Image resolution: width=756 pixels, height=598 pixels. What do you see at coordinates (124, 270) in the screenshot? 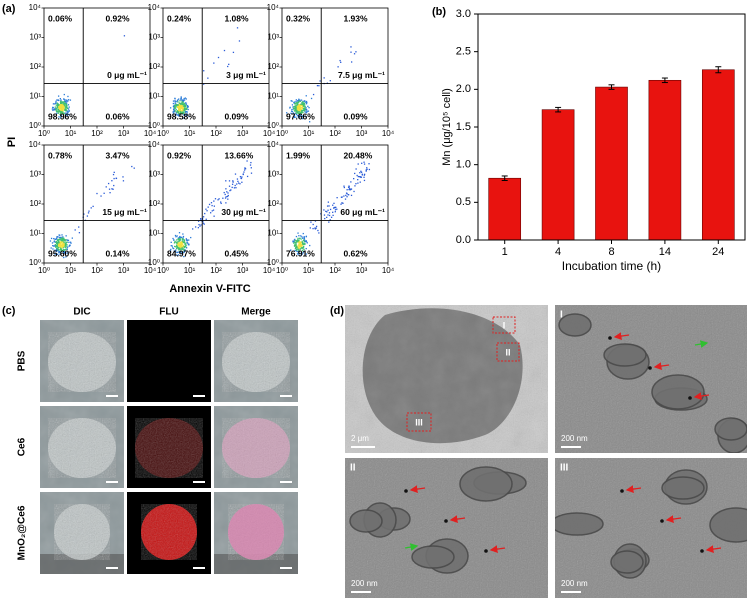
I see `x-tick-label: 10³` at bounding box center [124, 270].